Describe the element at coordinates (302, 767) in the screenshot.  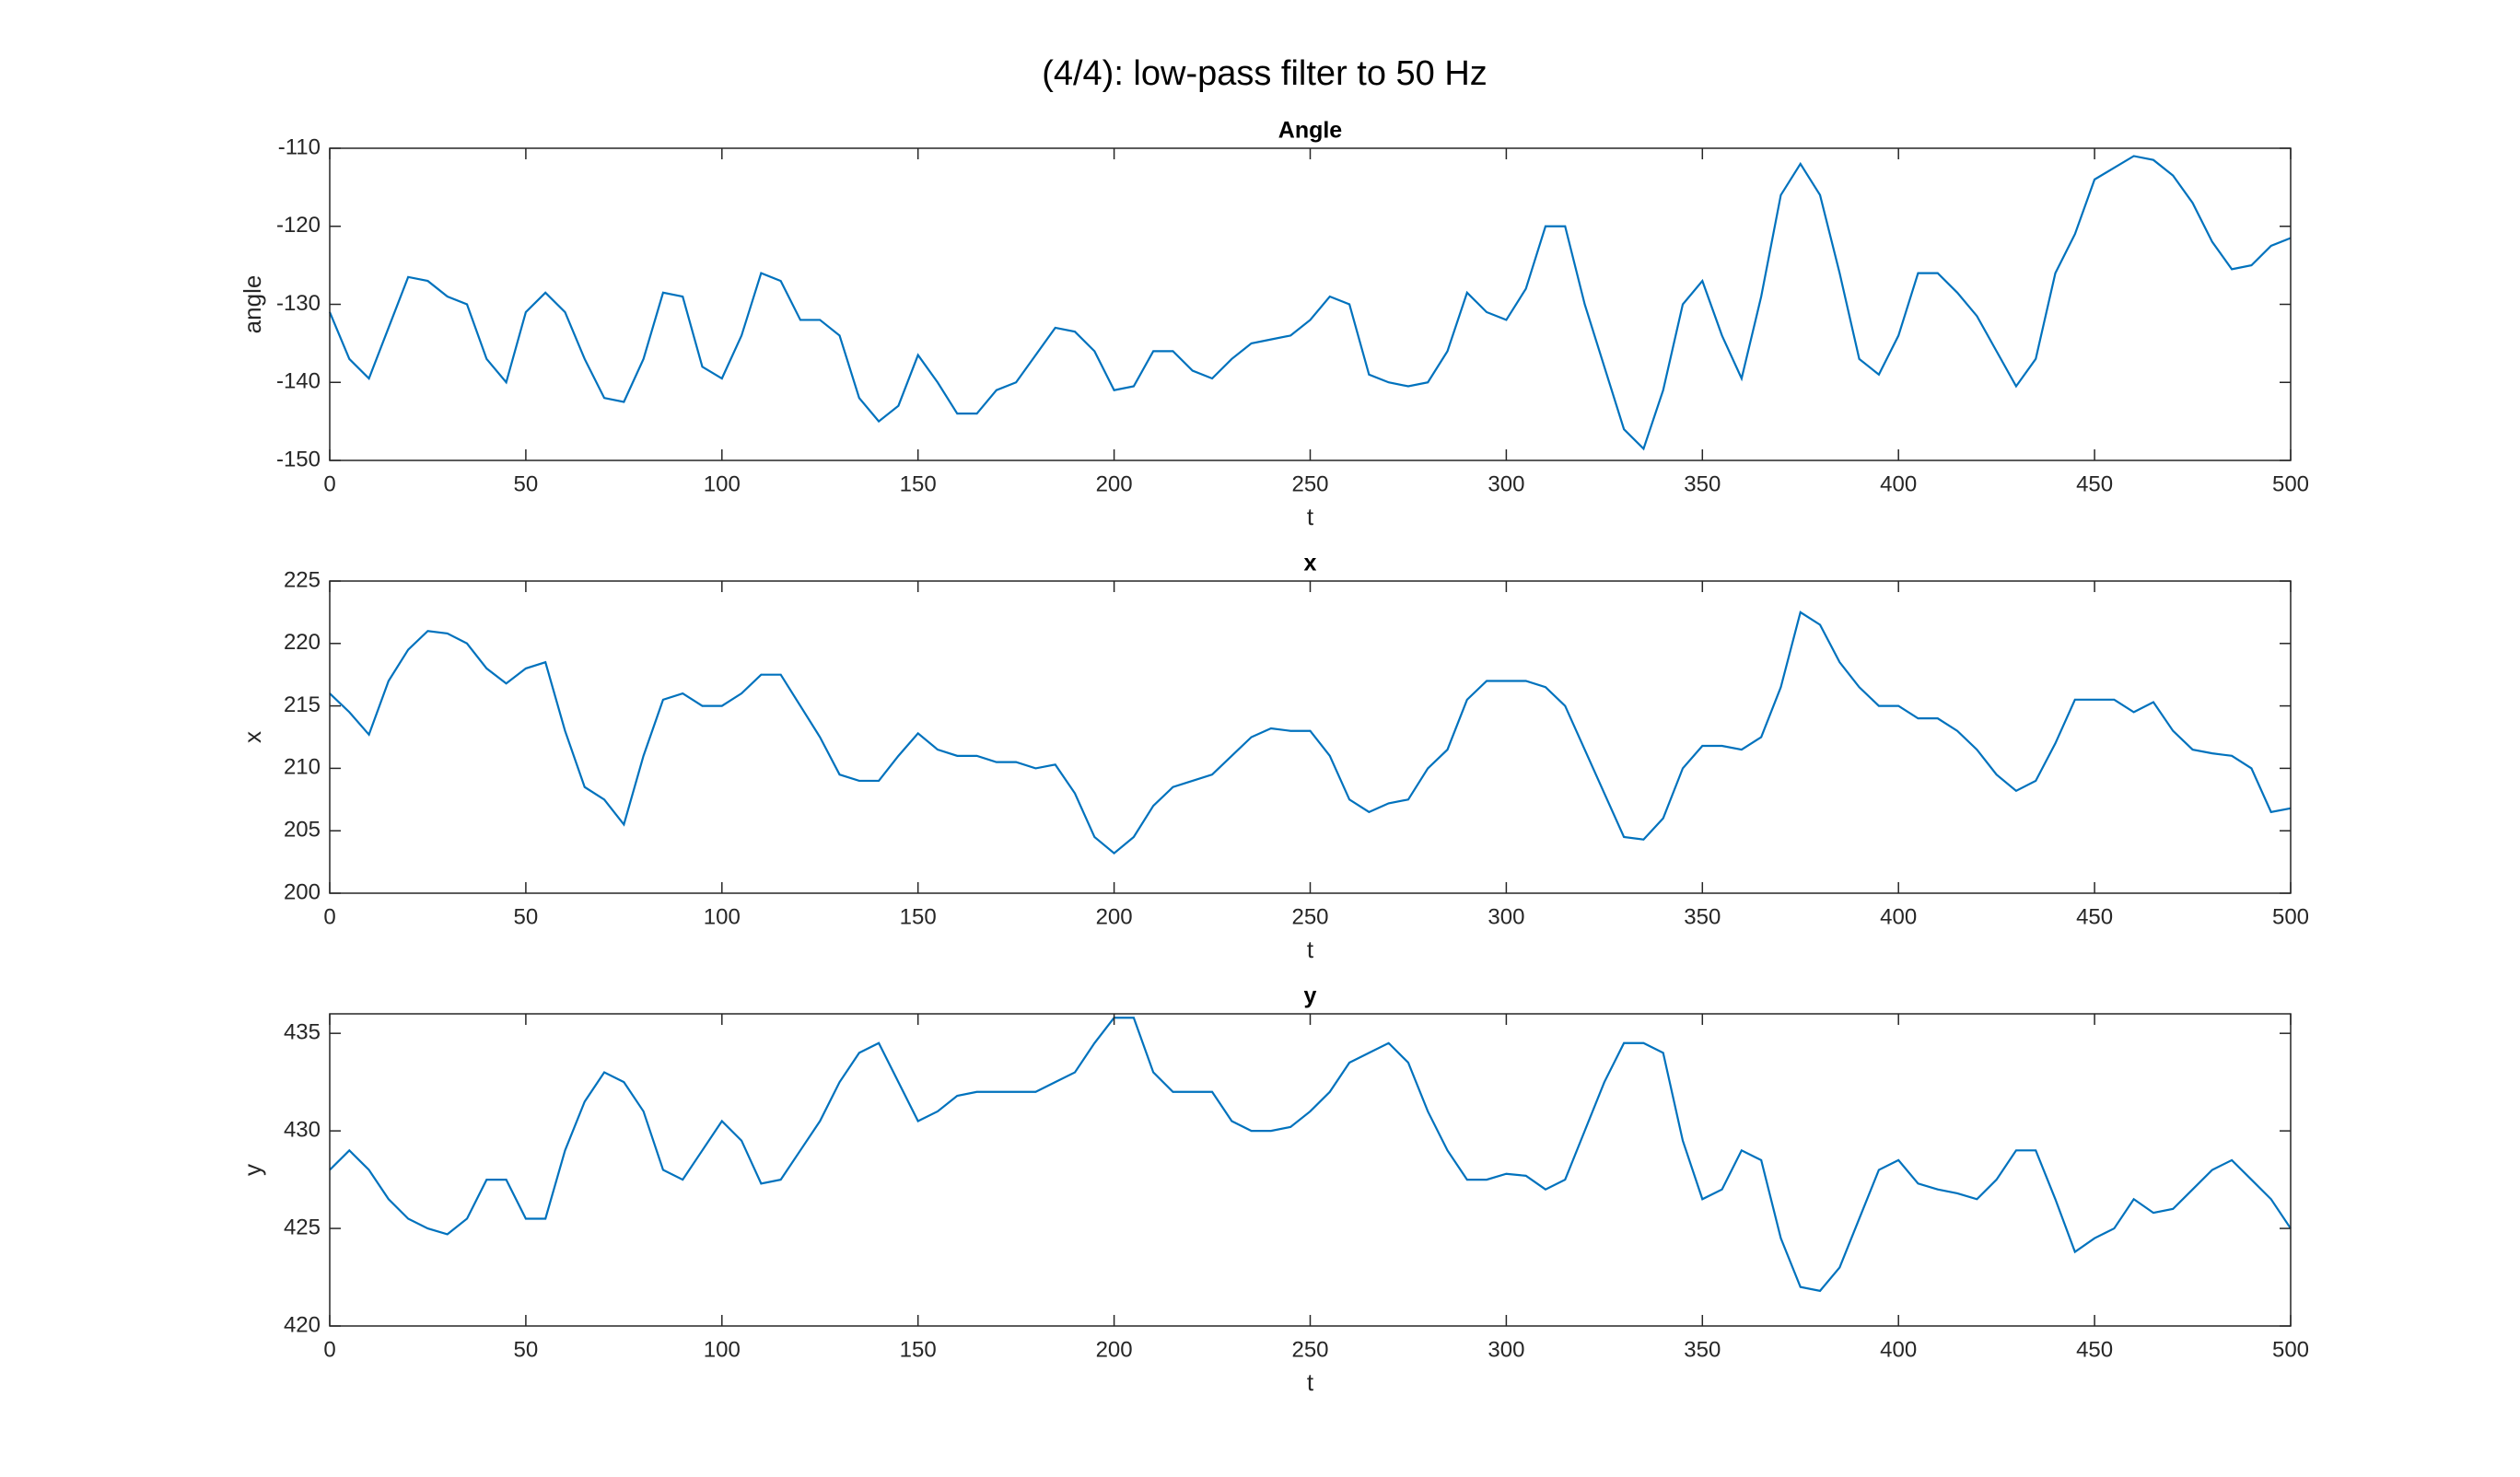
I see `y-tick-label: 210` at that location.